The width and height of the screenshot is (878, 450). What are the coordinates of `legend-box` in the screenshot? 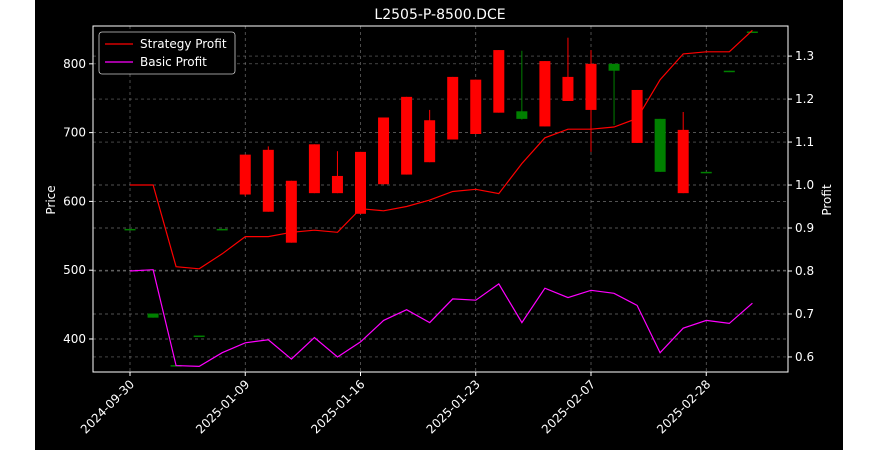 It's located at (167, 53).